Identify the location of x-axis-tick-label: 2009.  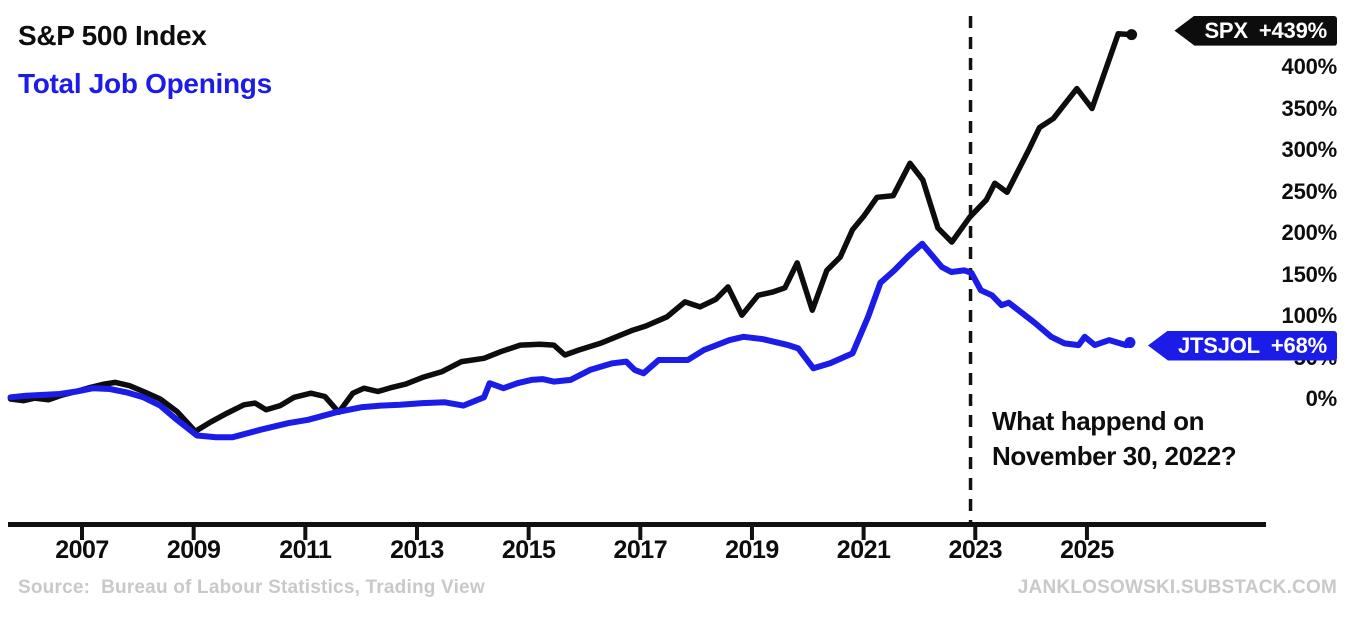
(193, 550).